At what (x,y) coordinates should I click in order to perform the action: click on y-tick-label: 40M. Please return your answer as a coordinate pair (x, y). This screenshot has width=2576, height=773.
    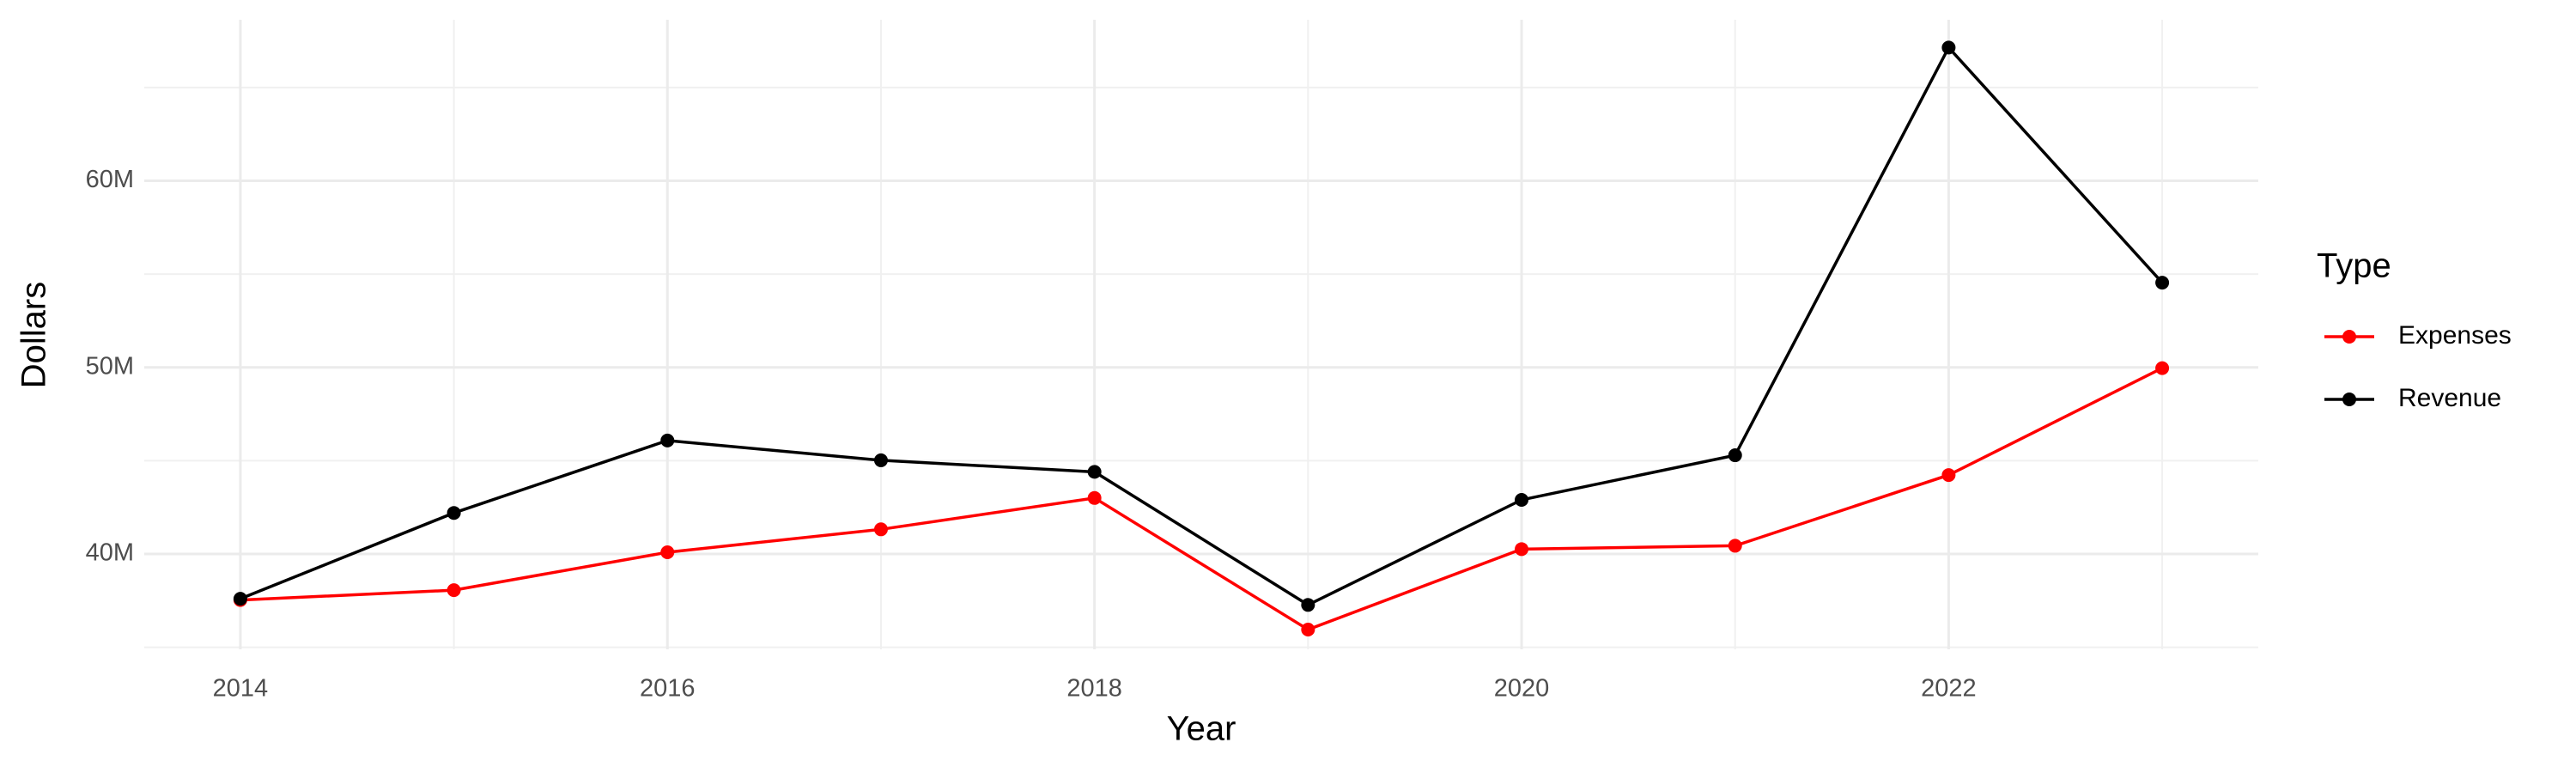
    Looking at the image, I should click on (110, 553).